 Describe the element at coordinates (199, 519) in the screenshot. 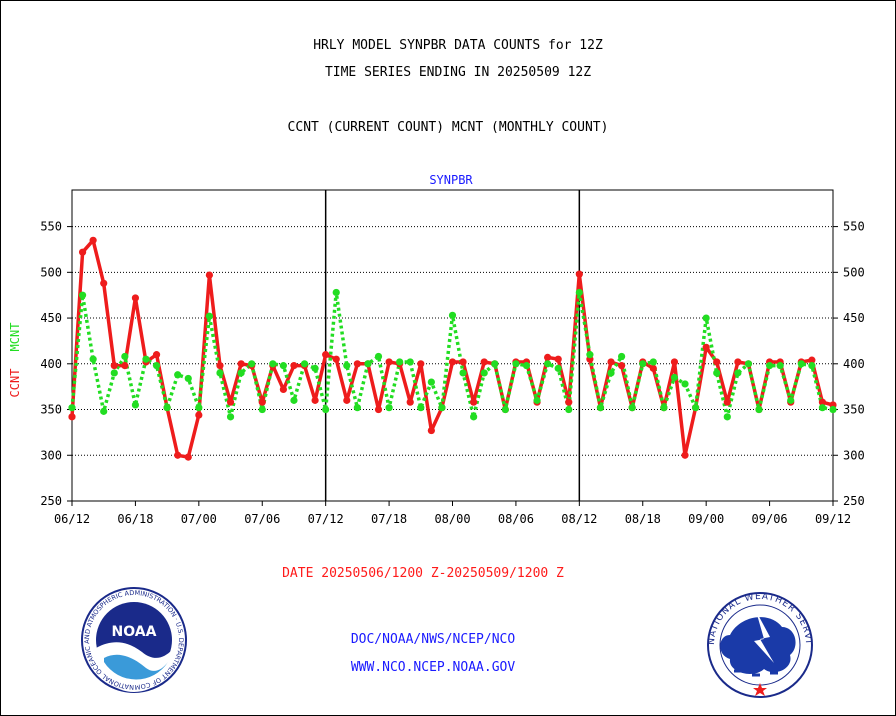

I see `x-tick-label: 07/00` at that location.